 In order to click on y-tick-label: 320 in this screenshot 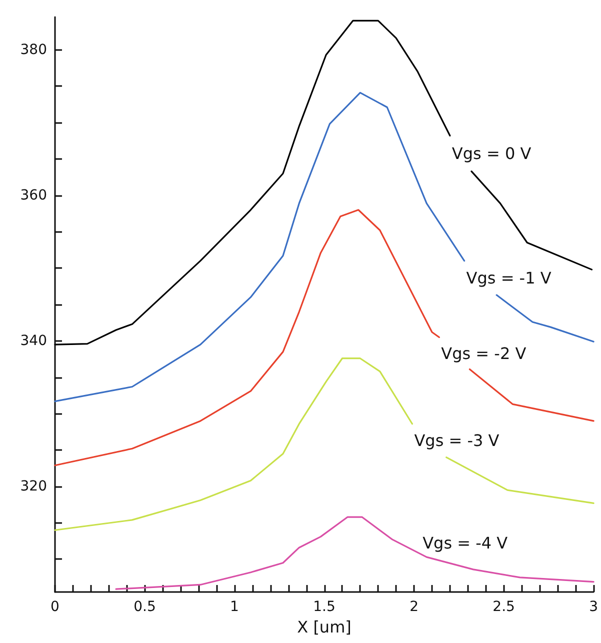, I will do `click(33, 486)`.